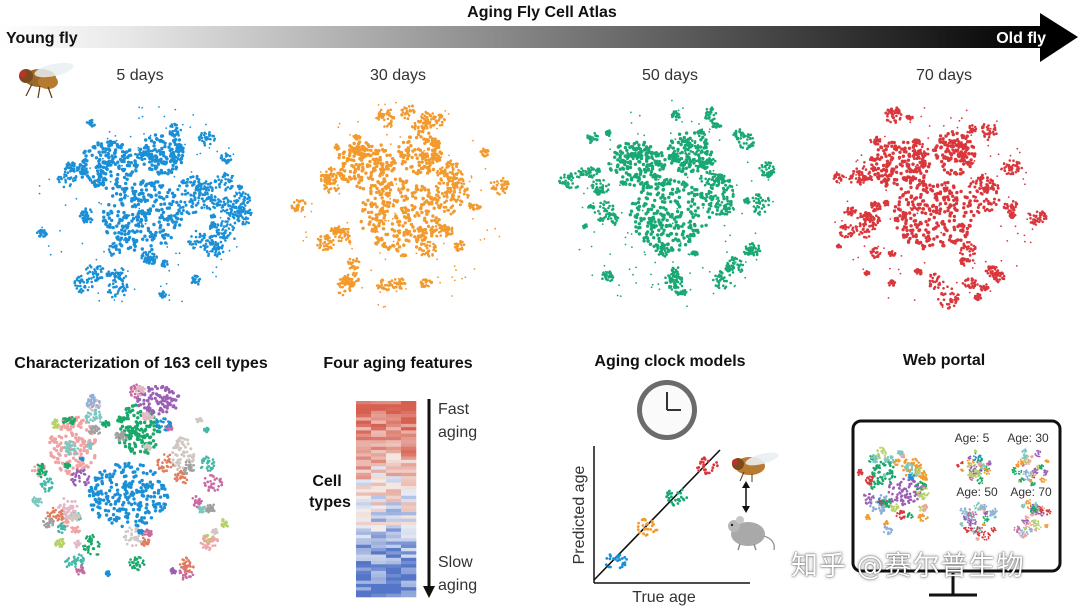  Describe the element at coordinates (398, 75) in the screenshot. I see `timepoint-label-30: 30 days` at that location.